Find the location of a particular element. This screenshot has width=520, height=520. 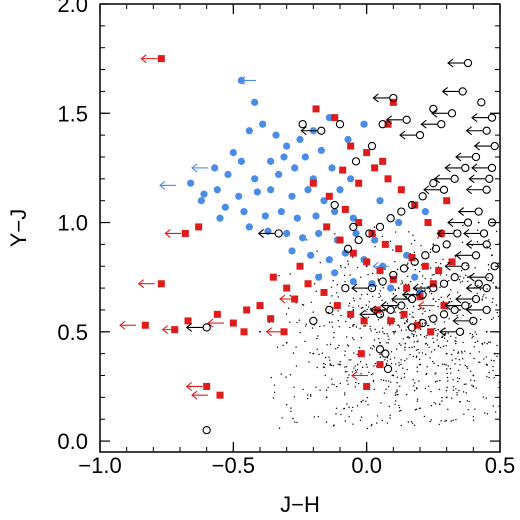

y-tick-label: 0.0 is located at coordinates (72, 441).